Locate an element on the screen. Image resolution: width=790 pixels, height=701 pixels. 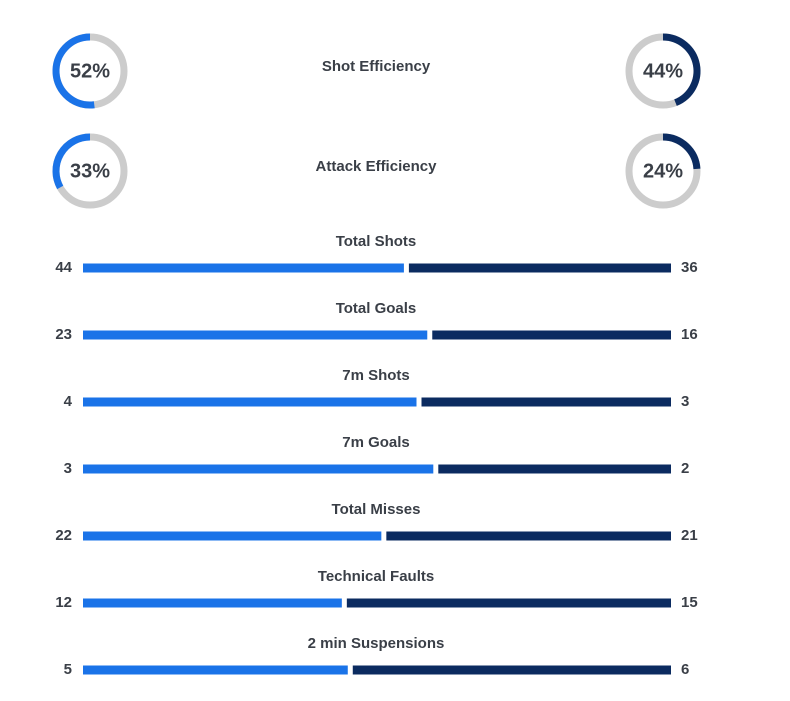
away-value: 36 is located at coordinates (689, 267).